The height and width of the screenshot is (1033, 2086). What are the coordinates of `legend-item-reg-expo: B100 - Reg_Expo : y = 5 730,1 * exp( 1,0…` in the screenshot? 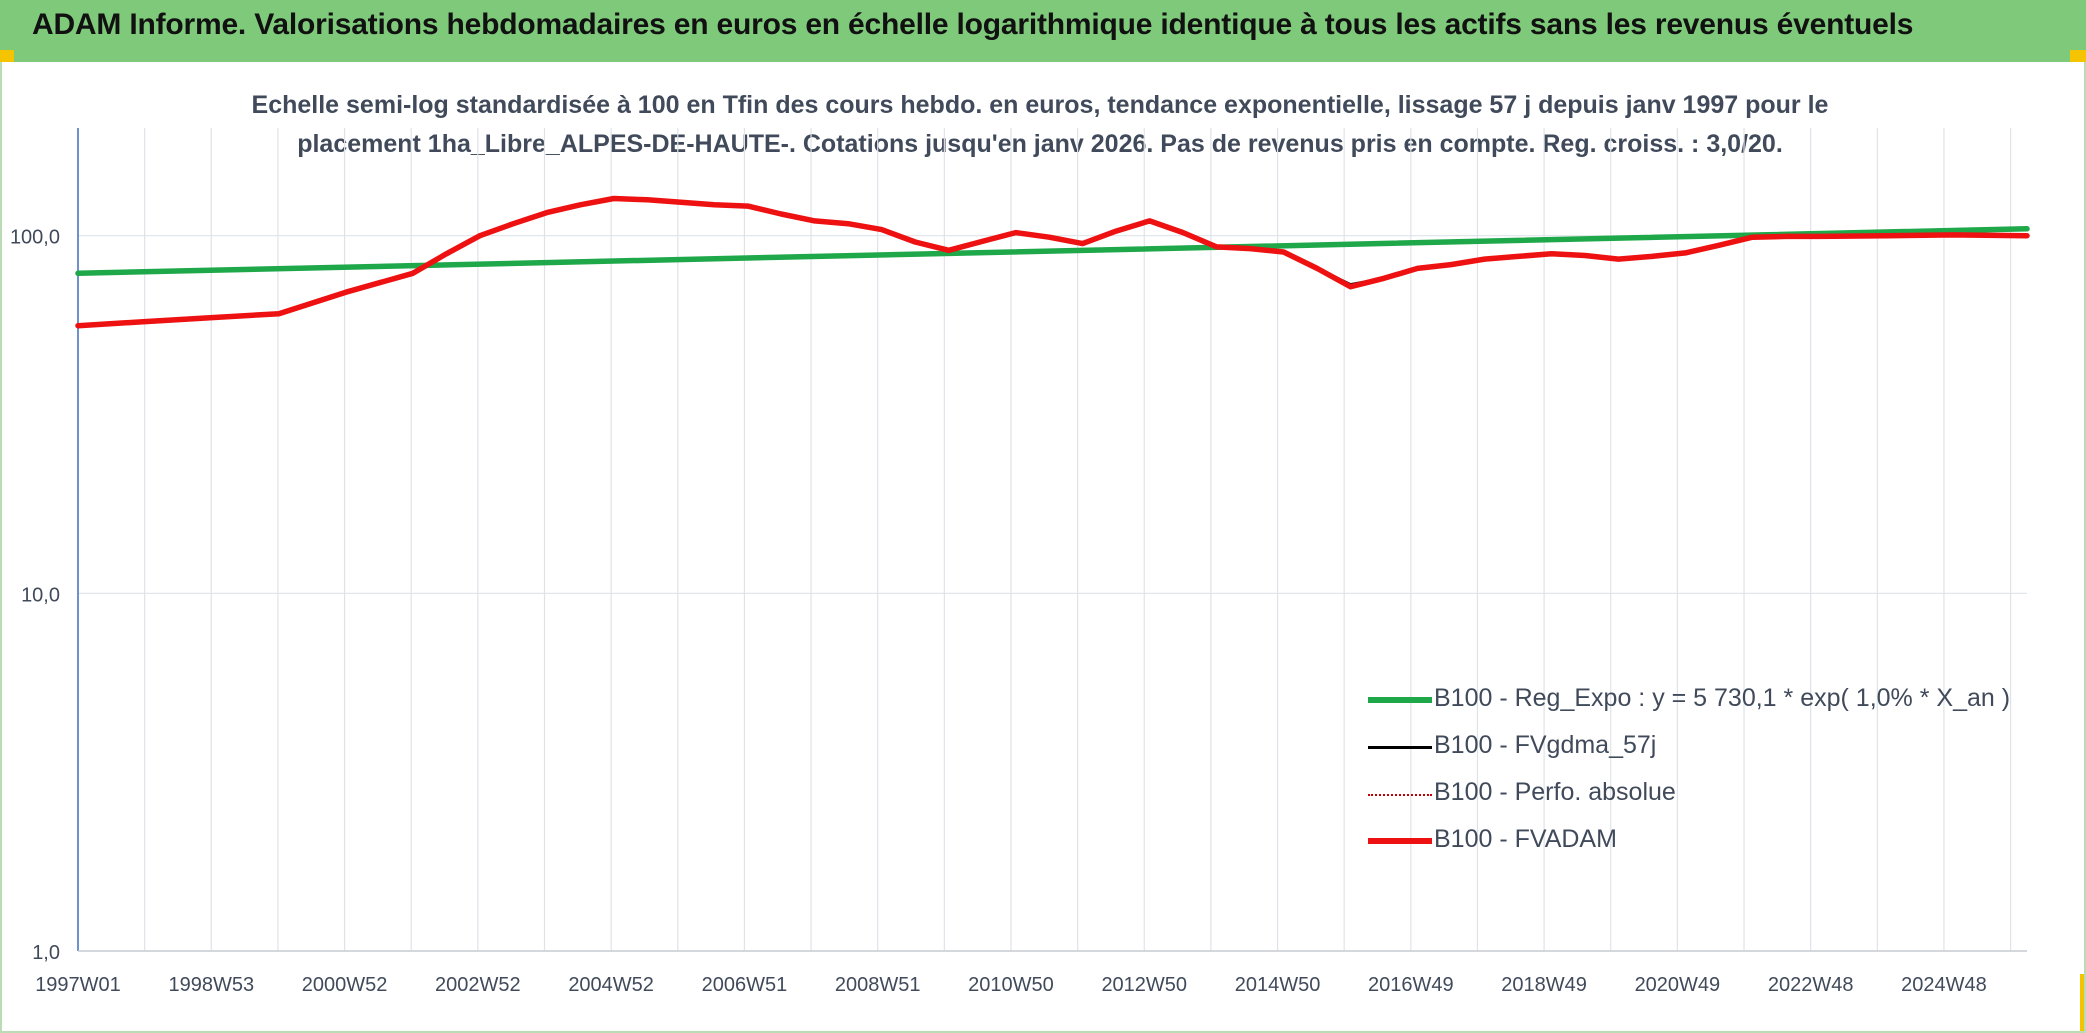 It's located at (1689, 701).